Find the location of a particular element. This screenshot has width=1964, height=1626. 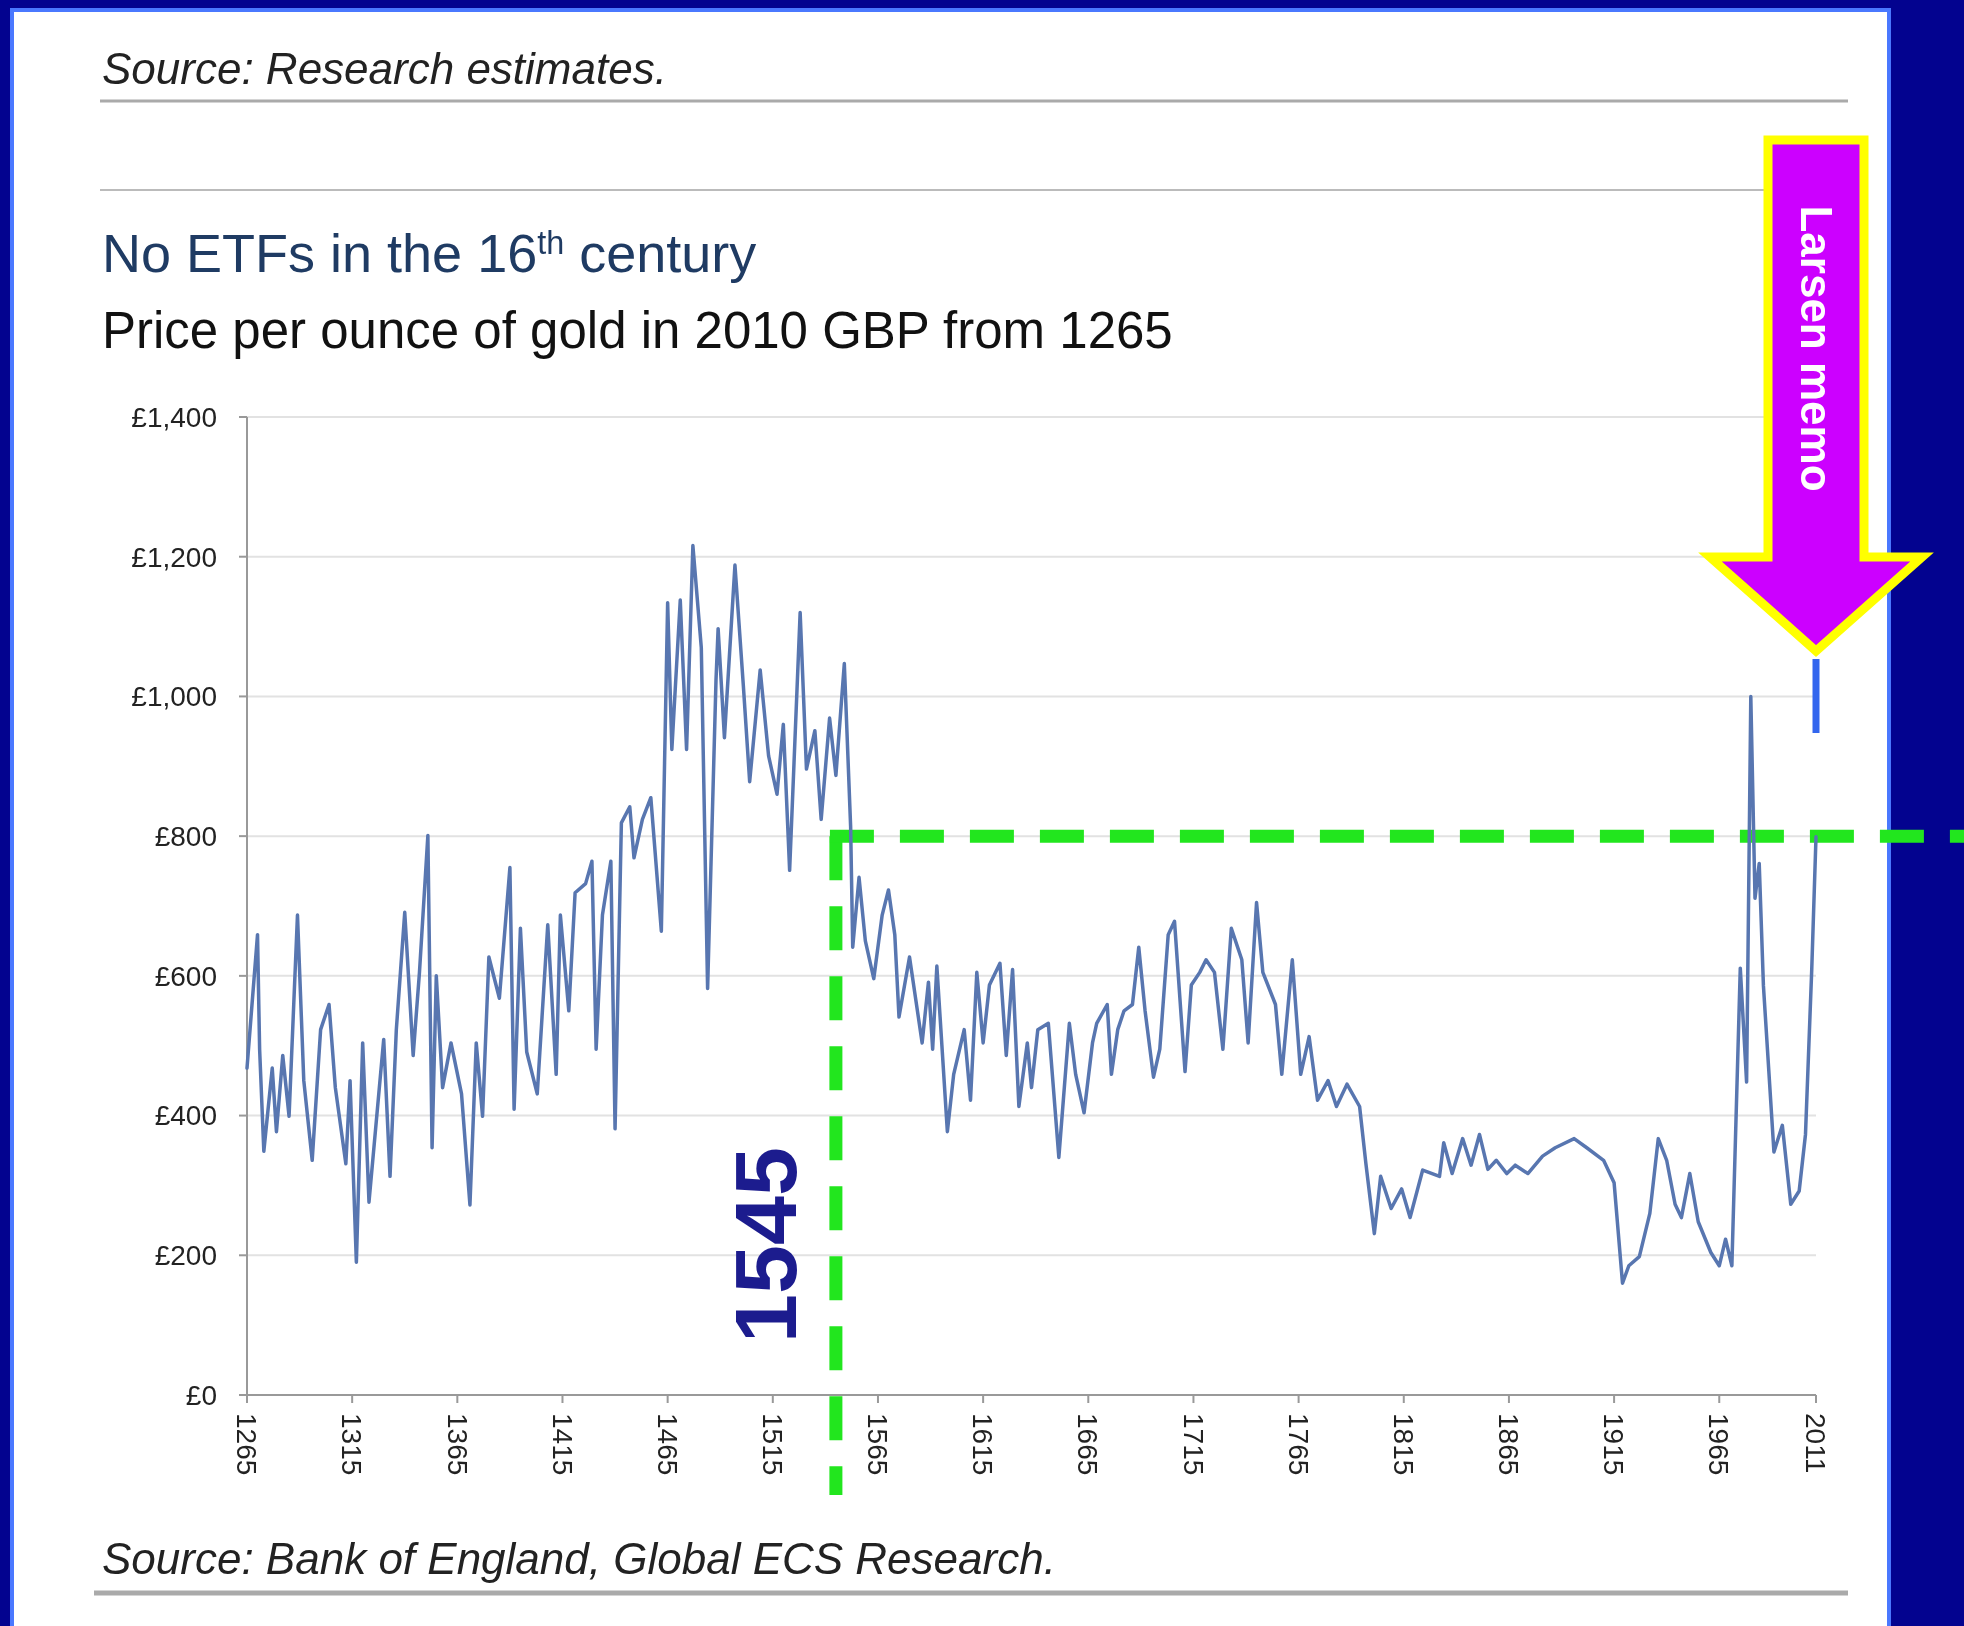

y-tick-label: £1,400 is located at coordinates (174, 417).